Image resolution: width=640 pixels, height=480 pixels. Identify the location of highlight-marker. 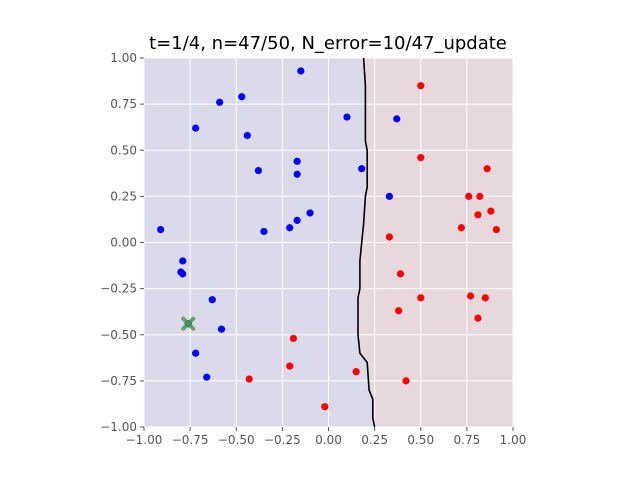
(188, 323).